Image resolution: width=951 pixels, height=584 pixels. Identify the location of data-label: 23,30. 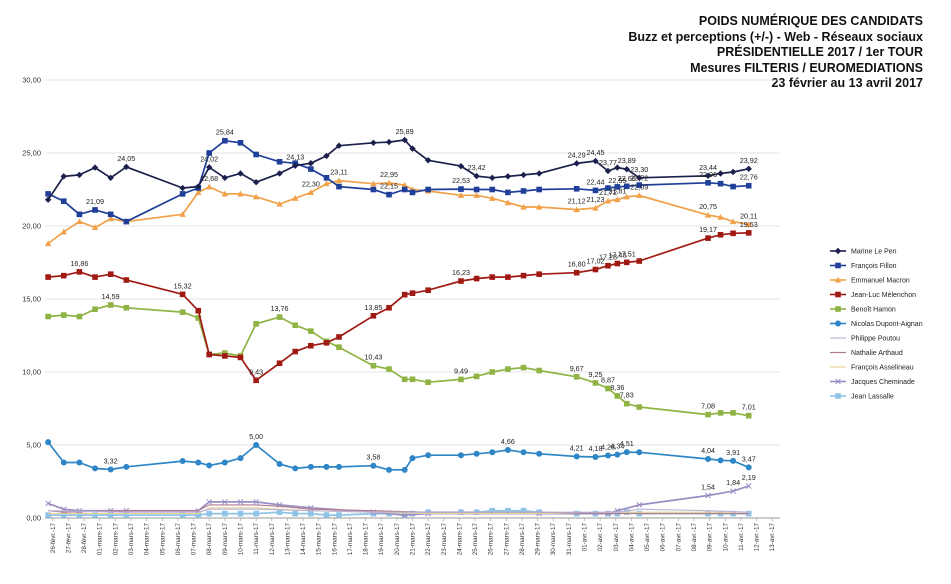
(639, 169).